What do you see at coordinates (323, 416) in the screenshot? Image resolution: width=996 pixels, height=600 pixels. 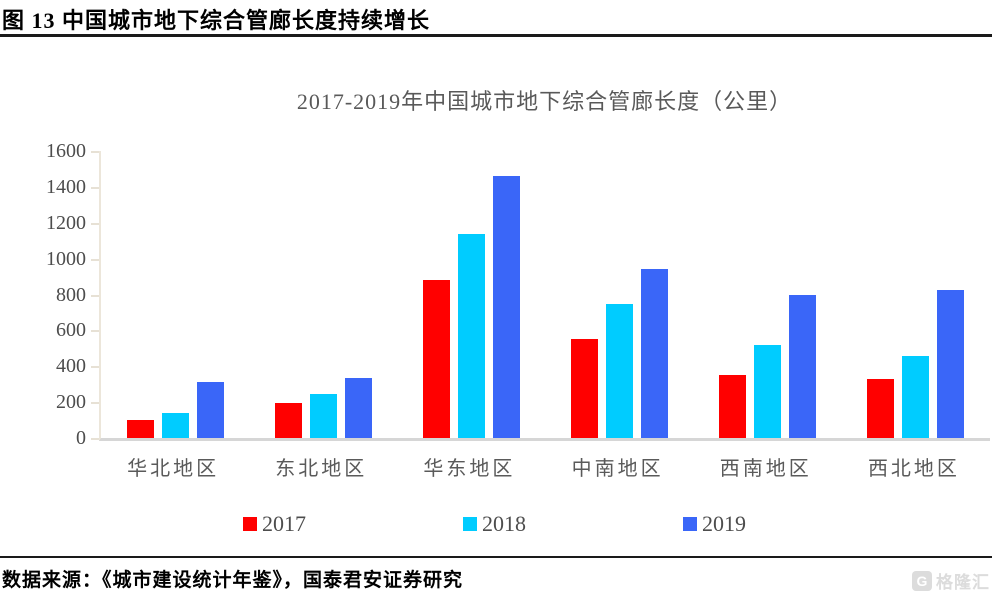 I see `bar-2018-东北地区` at bounding box center [323, 416].